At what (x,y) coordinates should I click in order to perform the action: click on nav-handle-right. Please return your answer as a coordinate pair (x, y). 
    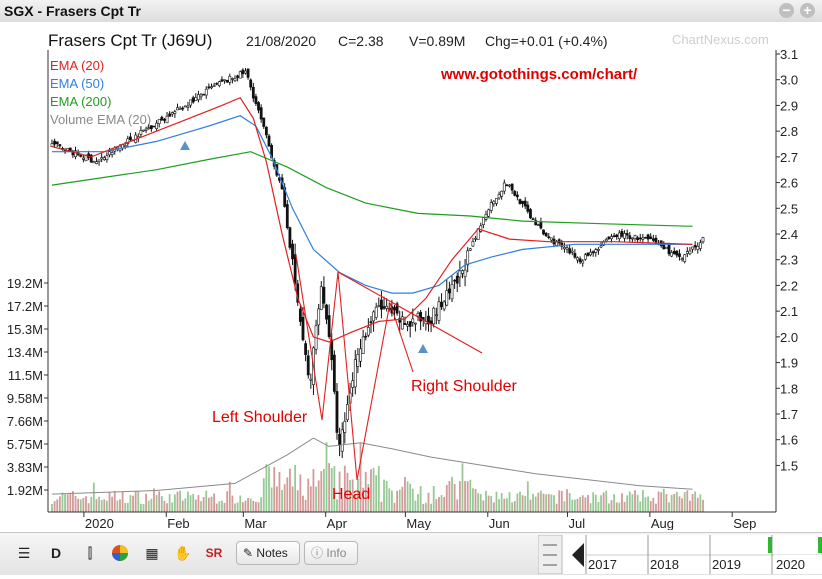
    Looking at the image, I should click on (820, 545).